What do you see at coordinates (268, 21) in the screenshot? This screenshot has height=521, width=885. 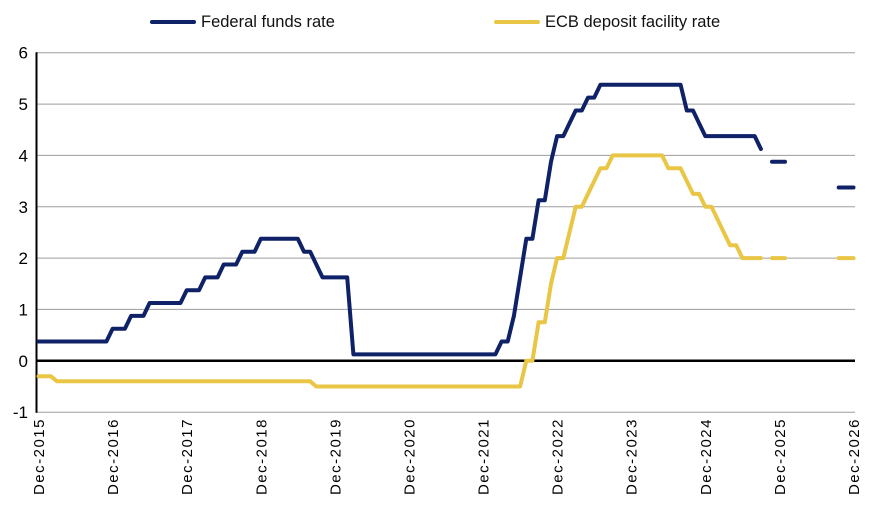 I see `legend-label-federal-funds-rate: Federal funds rate` at bounding box center [268, 21].